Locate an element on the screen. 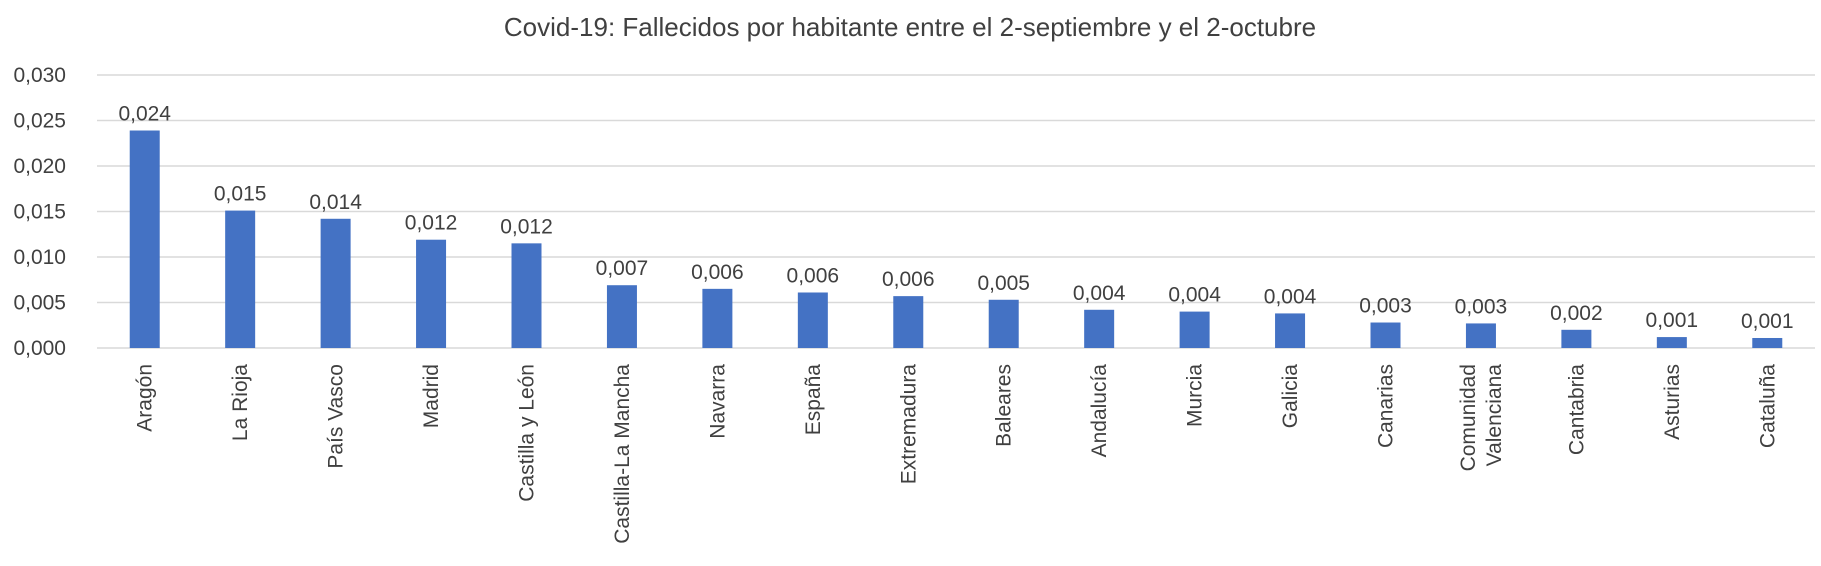  y-axis-ticks: 0,000 0,005 0,010 0,015 0,020 0,025 0,030 is located at coordinates (39, 212).